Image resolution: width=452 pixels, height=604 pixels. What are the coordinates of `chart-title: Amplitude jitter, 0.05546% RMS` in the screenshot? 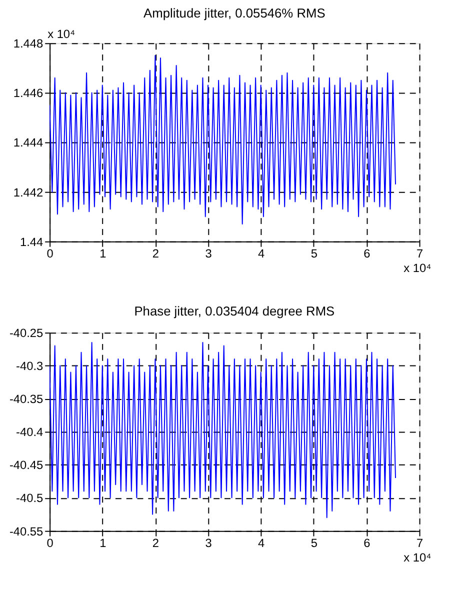 It's located at (235, 12).